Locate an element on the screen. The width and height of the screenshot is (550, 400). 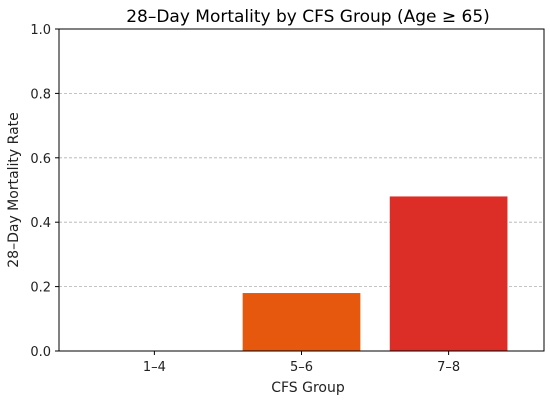
y-tick-label: 1.0 is located at coordinates (40, 30).